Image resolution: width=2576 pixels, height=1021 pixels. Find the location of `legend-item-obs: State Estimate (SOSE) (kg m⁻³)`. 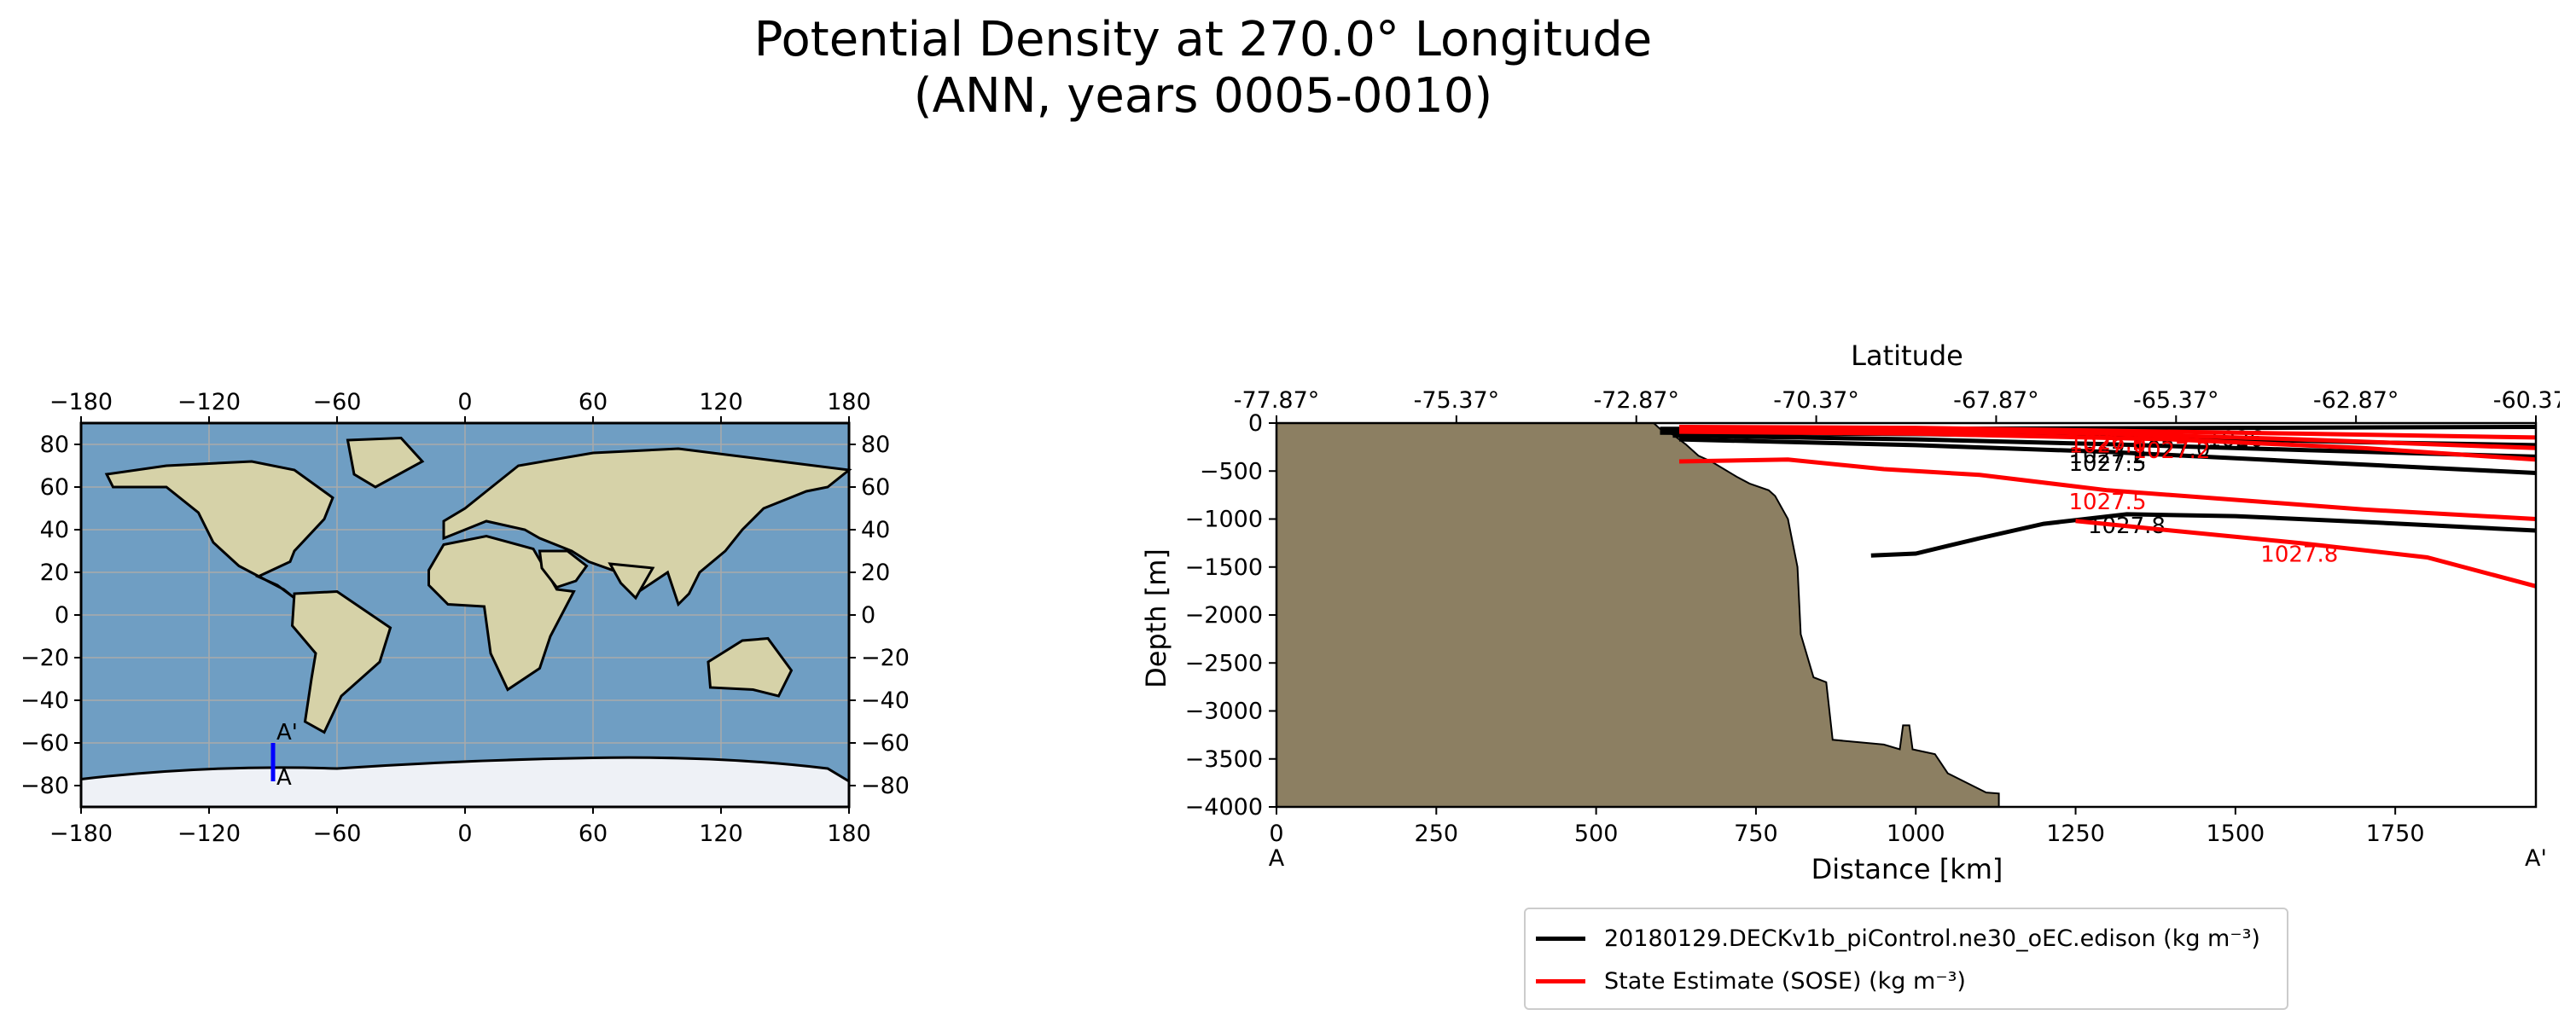

legend-item-obs: State Estimate (SOSE) (kg m⁻³) is located at coordinates (1751, 981).